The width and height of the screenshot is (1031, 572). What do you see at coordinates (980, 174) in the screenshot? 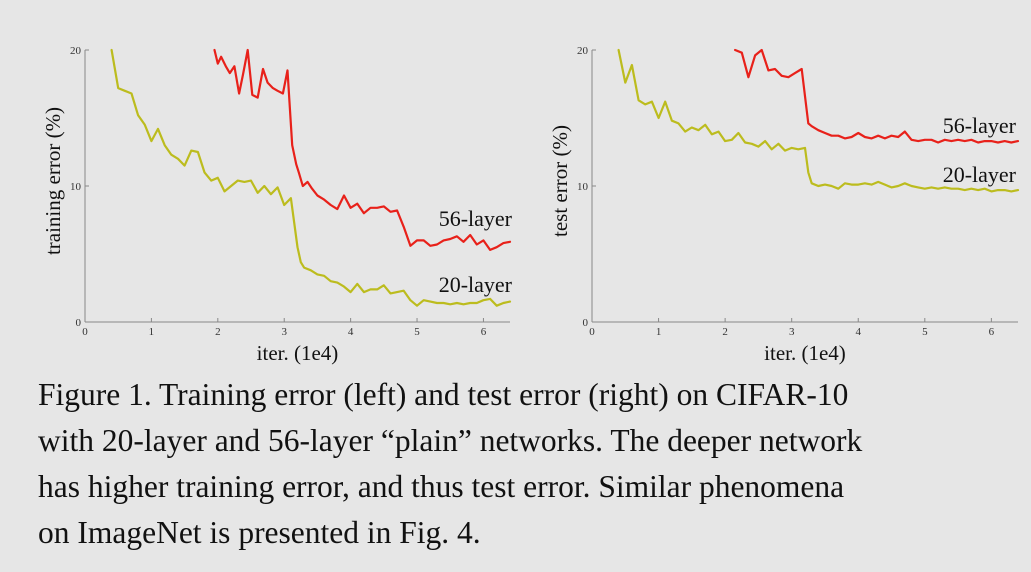
I see `test-series-label-20-layer: 20-layer` at bounding box center [980, 174].